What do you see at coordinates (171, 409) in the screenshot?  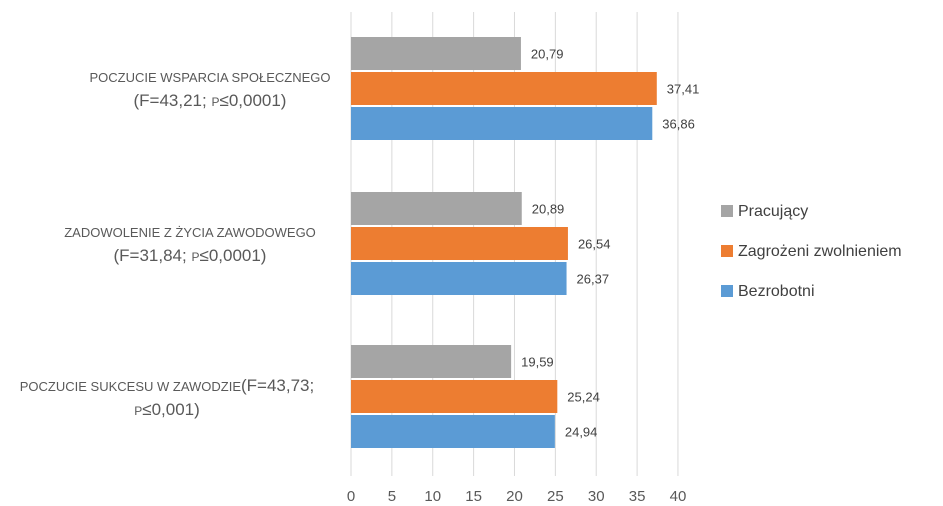 I see `stat-value: ≤0,001)` at bounding box center [171, 409].